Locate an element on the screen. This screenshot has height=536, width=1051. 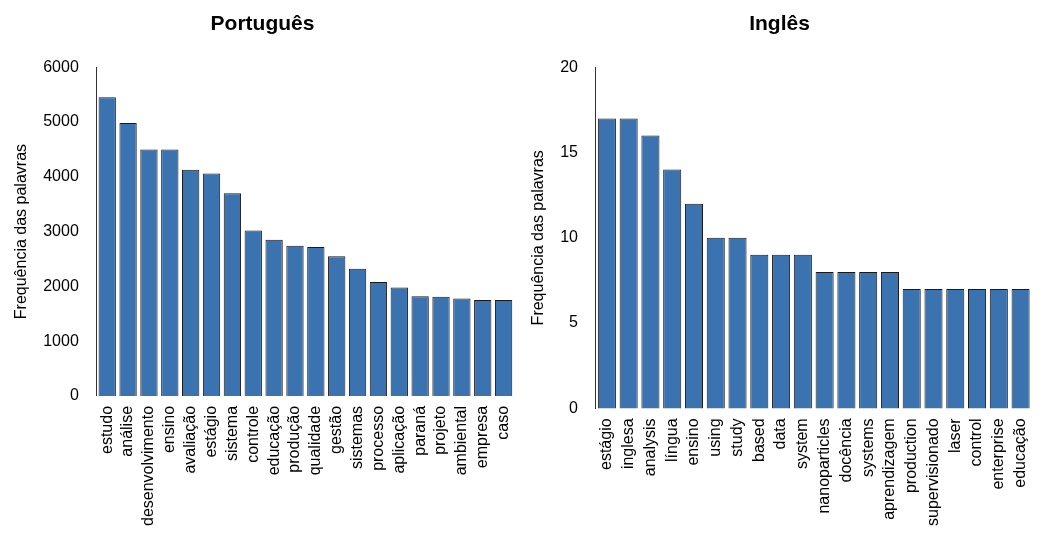
chart-title: Inglês is located at coordinates (779, 23).